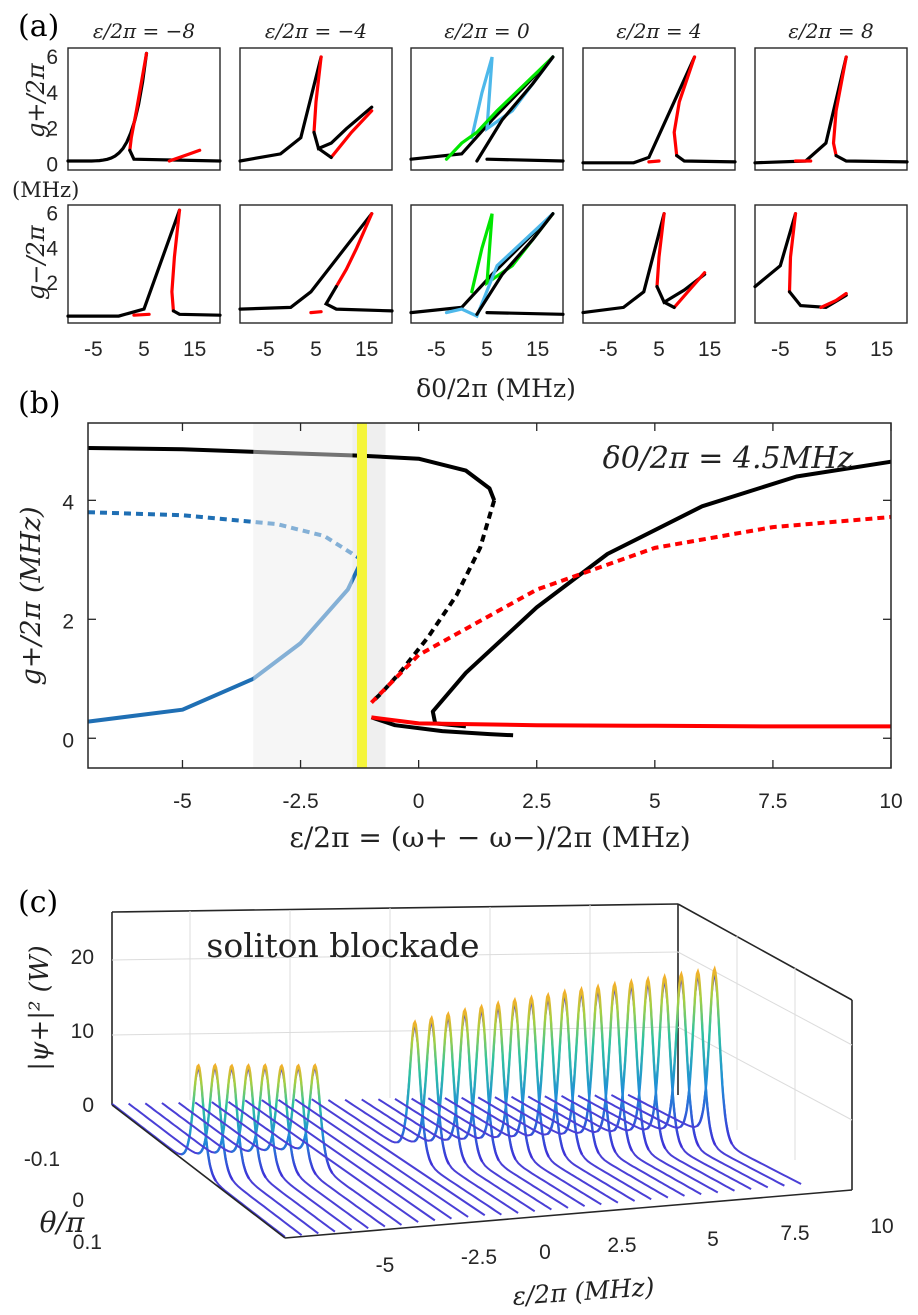  What do you see at coordinates (40, 1007) in the screenshot?
I see `panel-c-zlabel: |ψ+|² (W)` at bounding box center [40, 1007].